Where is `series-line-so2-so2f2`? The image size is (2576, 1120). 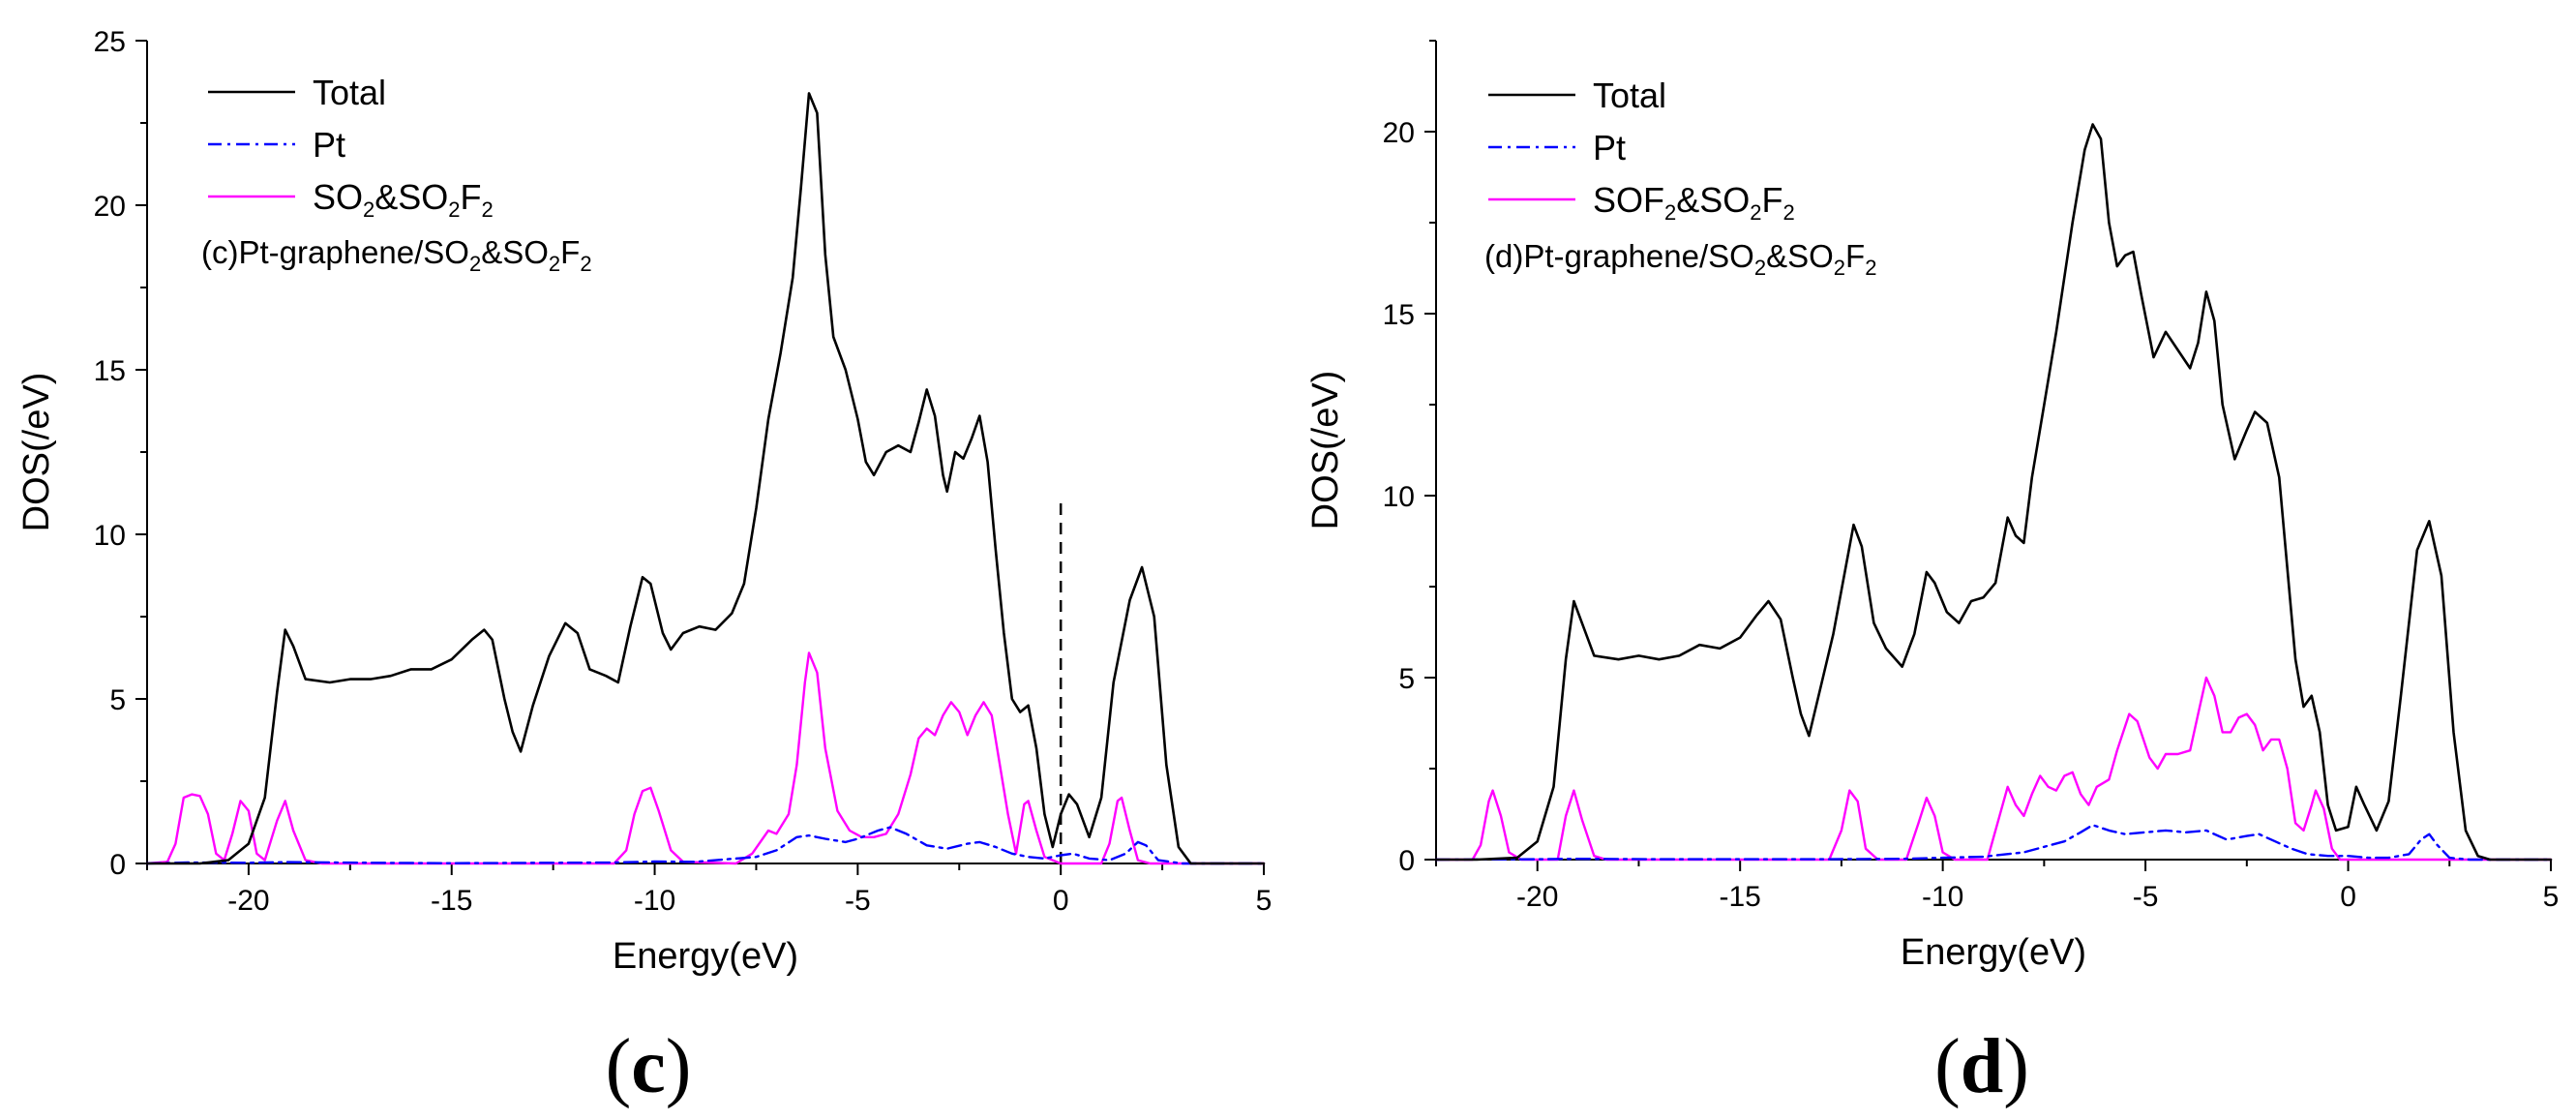 series-line-so2-so2f2 is located at coordinates (705, 758).